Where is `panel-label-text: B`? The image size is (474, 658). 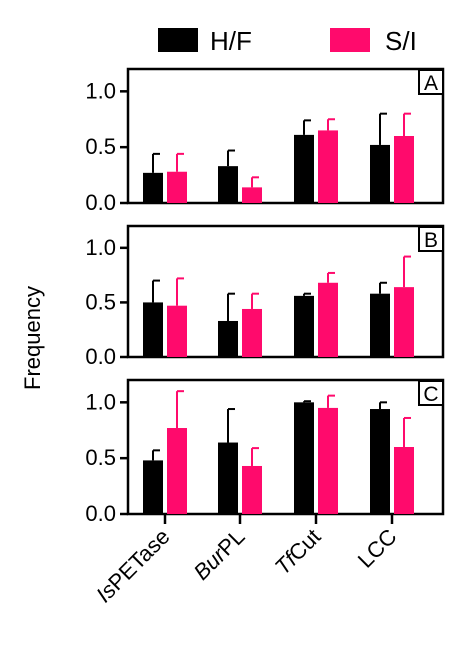
panel-label-text: B is located at coordinates (431, 240).